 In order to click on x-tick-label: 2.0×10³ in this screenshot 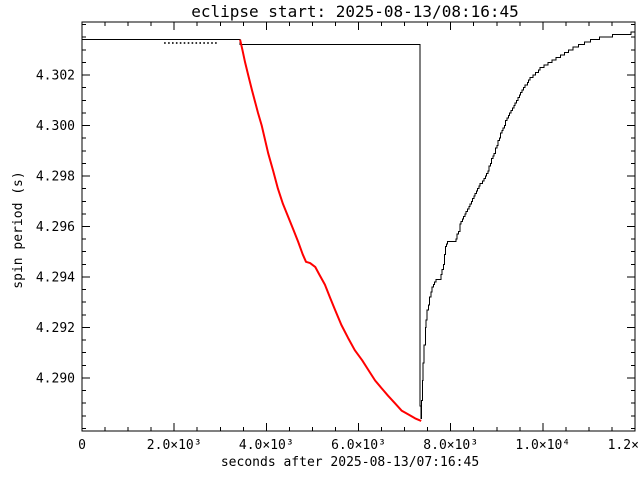, I will do `click(174, 445)`.